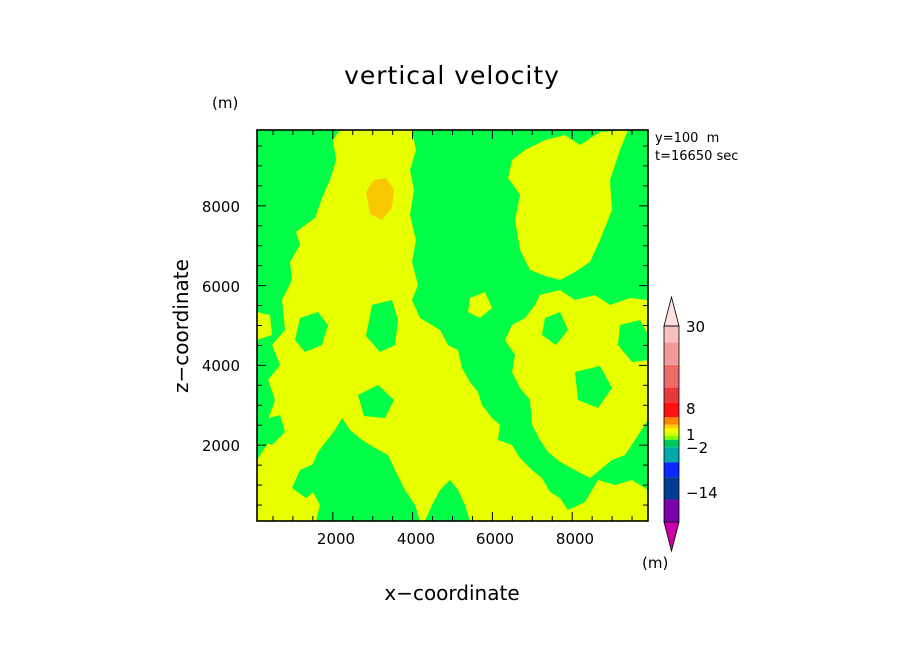 The width and height of the screenshot is (904, 654). I want to click on chart-title: vertical velocity, so click(452, 75).